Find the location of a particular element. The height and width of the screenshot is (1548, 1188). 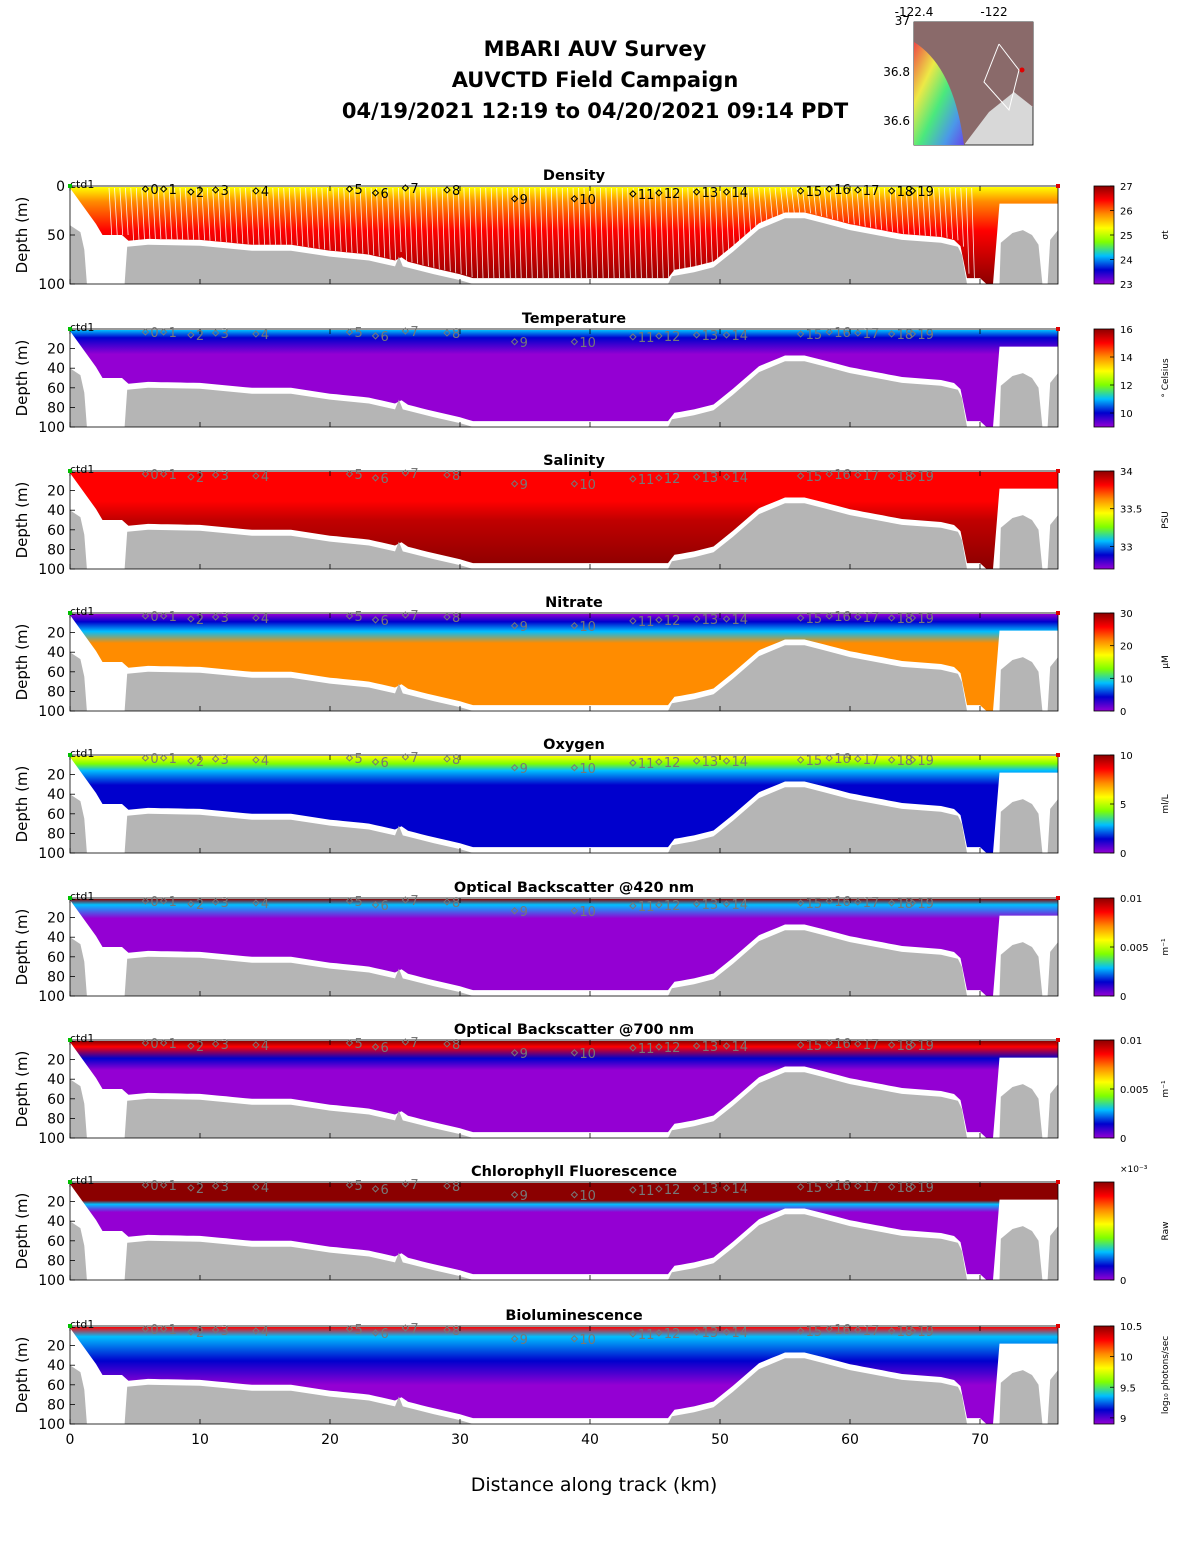

station-label: 3 is located at coordinates (225, 618).